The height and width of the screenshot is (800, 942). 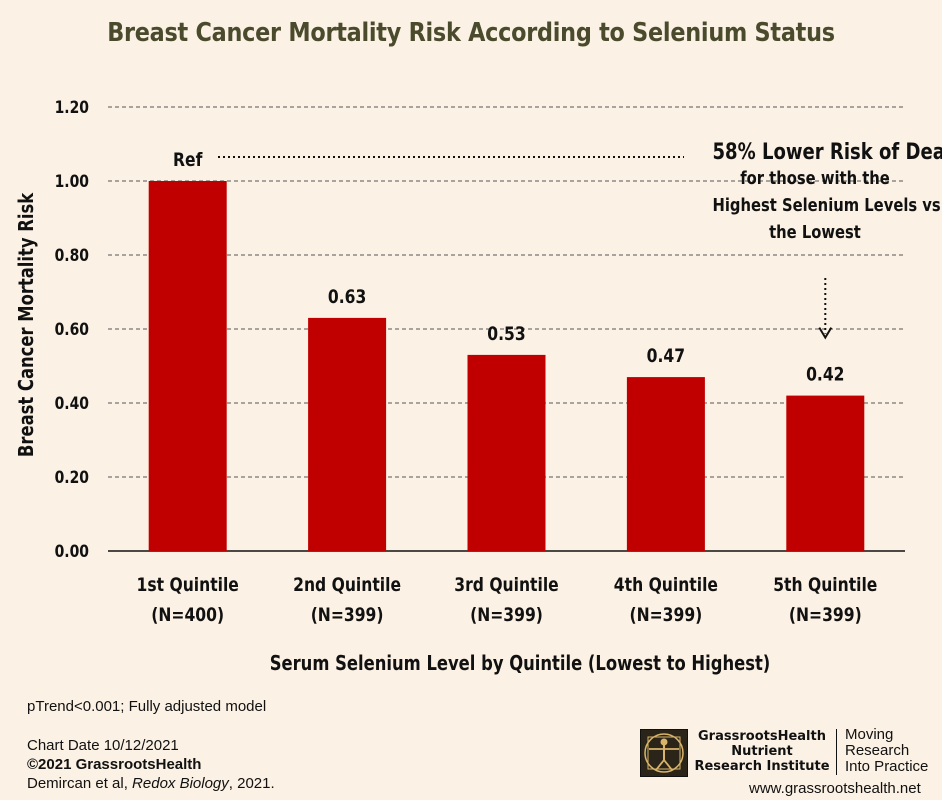 I want to click on logo-line: GrassrootsHealth, so click(x=762, y=736).